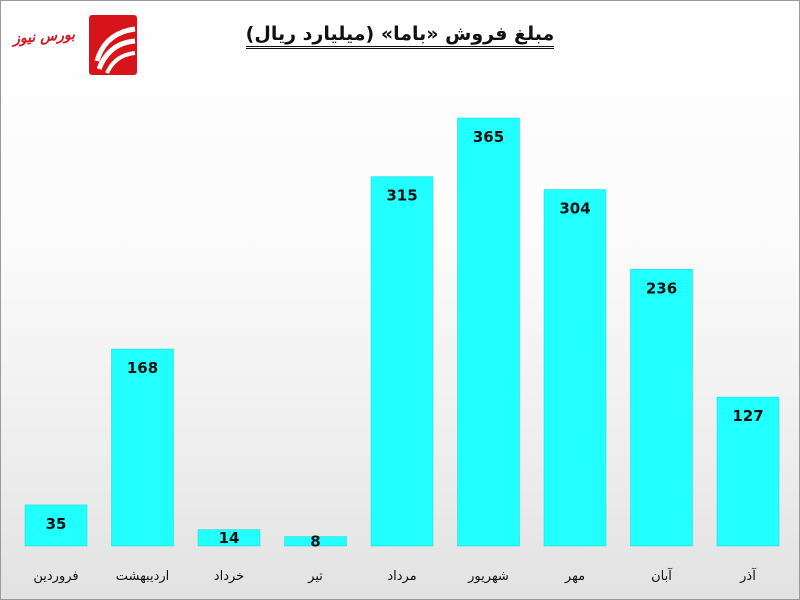 This screenshot has width=800, height=600. Describe the element at coordinates (661, 288) in the screenshot. I see `bar-value-label: 236` at that location.